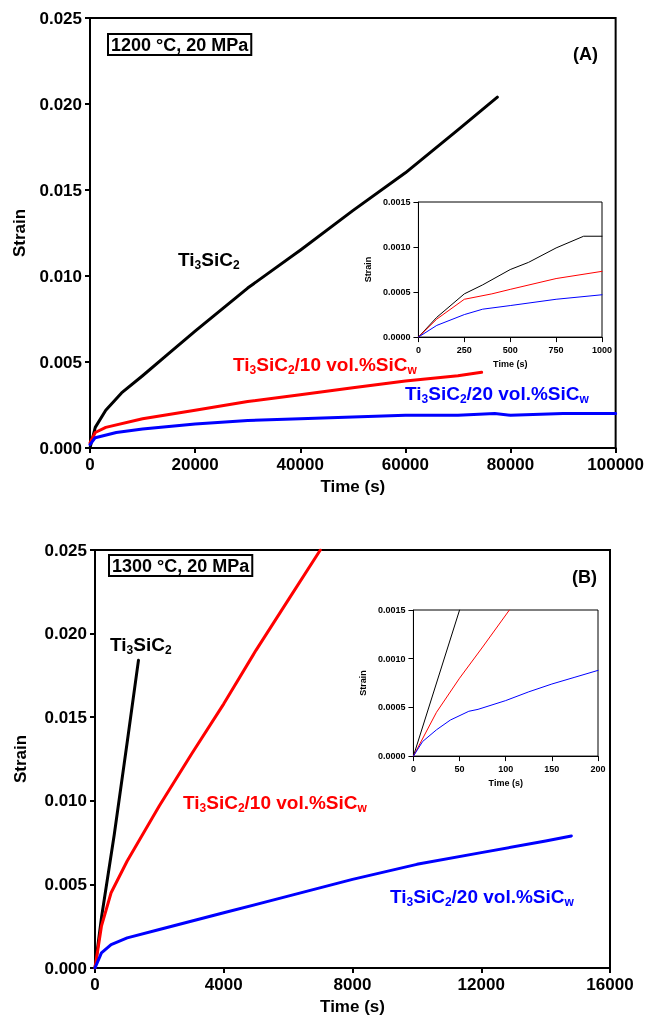  I want to click on x-tick-label: 40000, so click(300, 464).